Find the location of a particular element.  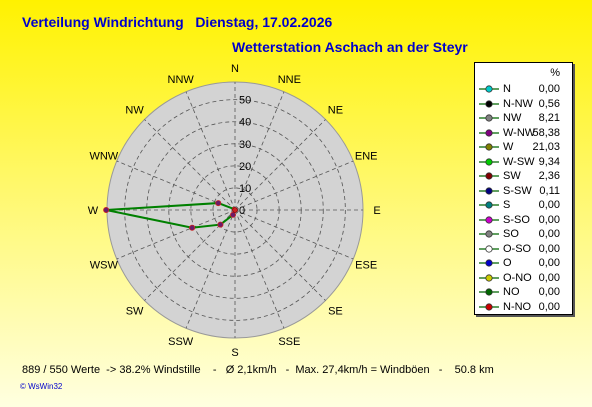

tick-label: 30 is located at coordinates (245, 145).